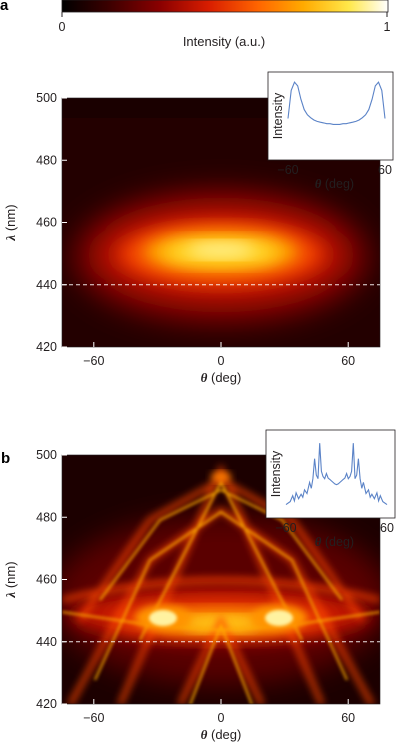 This screenshot has height=747, width=400. What do you see at coordinates (225, 24) in the screenshot?
I see `colorbar: 0 1 Intensity (a.u.)` at bounding box center [225, 24].